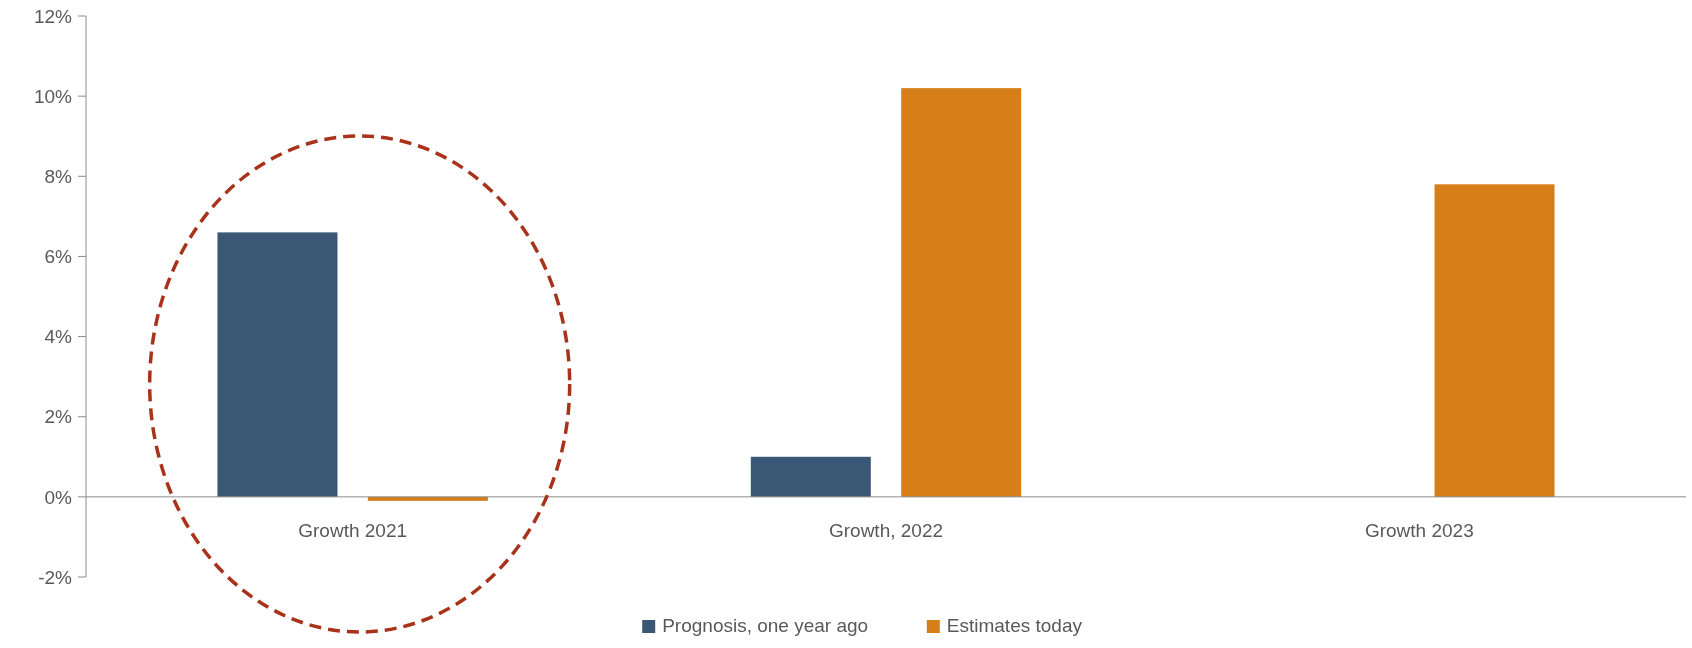 This screenshot has width=1692, height=648. What do you see at coordinates (886, 530) in the screenshot?
I see `x-tick-label: Growth, 2022` at bounding box center [886, 530].